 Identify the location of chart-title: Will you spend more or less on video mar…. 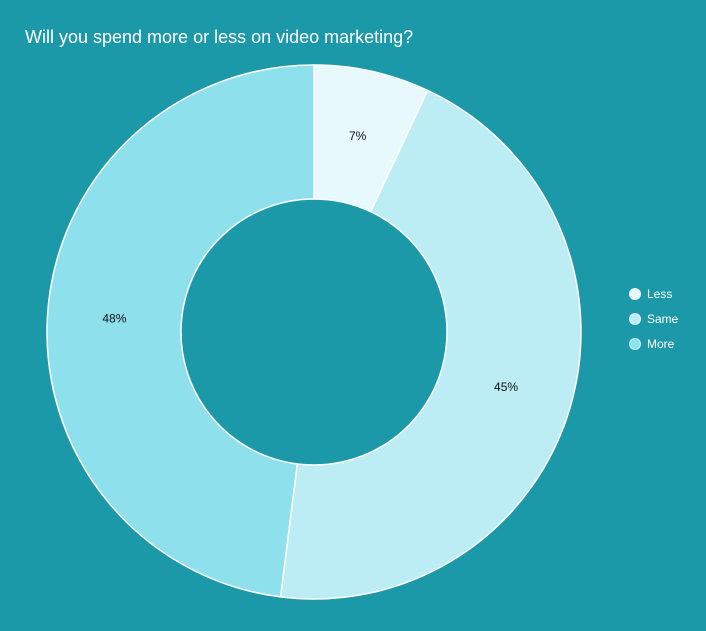
(219, 37).